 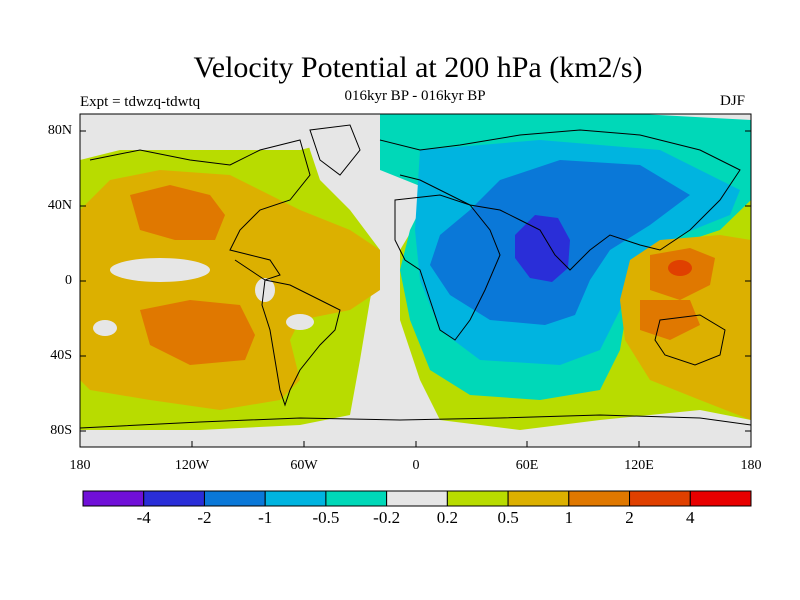 What do you see at coordinates (447, 267) in the screenshot?
I see `africa-coast` at bounding box center [447, 267].